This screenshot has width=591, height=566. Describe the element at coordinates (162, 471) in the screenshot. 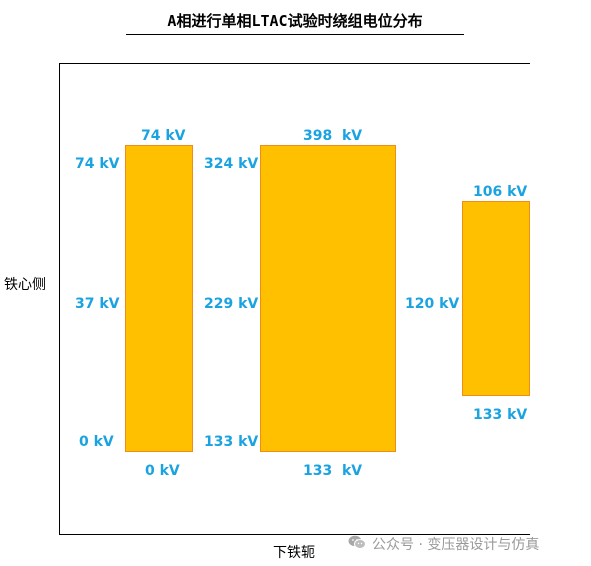

I see `winding-1-bottom-label: 0 kV` at that location.